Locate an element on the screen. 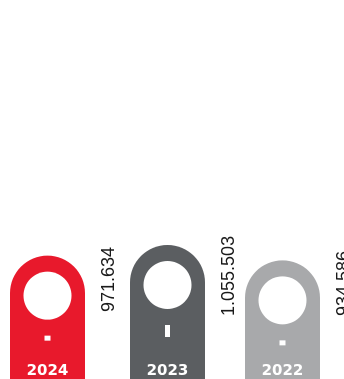 The image size is (344, 379). bar-tick-2024 is located at coordinates (47, 338).